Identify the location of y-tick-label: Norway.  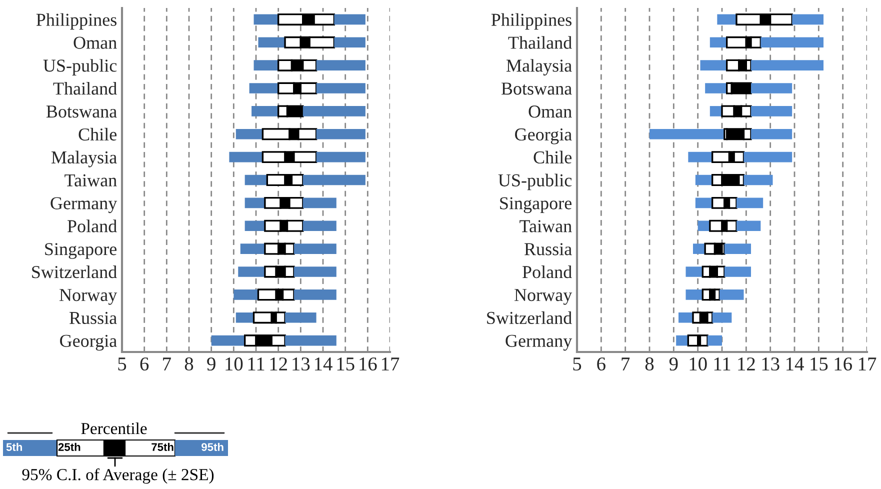
(543, 297).